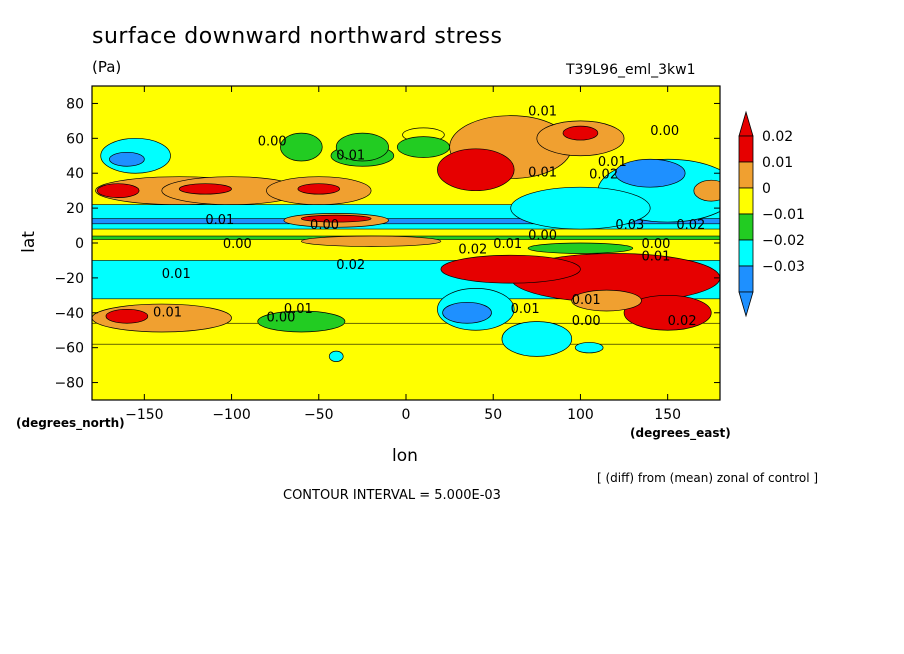  What do you see at coordinates (783, 215) in the screenshot?
I see `colorbar-label: −0.01` at bounding box center [783, 215].